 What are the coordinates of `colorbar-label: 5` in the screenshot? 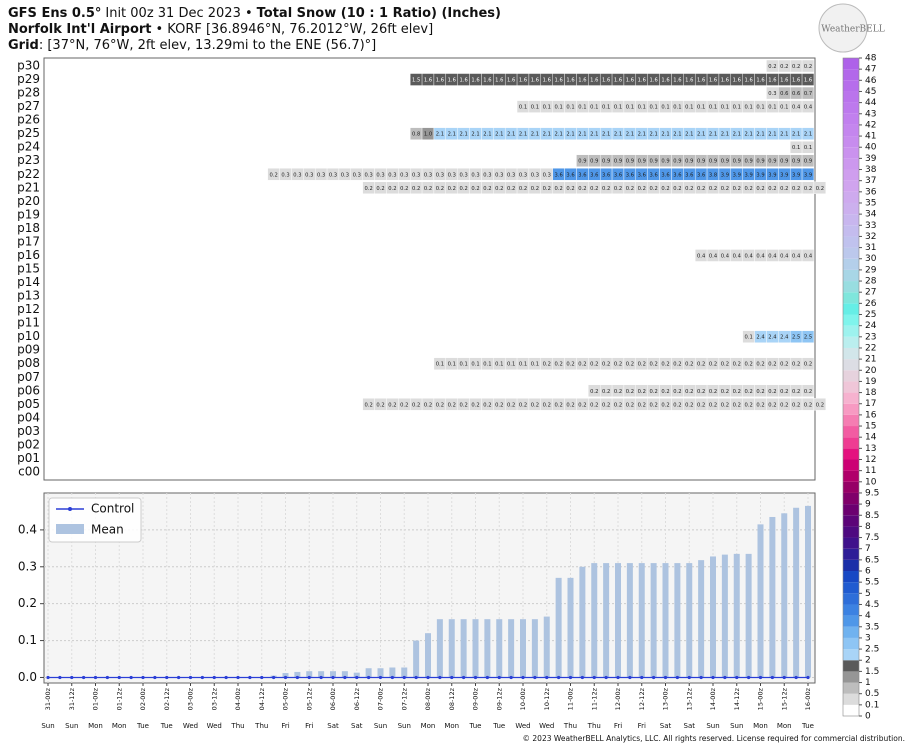 It's located at (868, 594).